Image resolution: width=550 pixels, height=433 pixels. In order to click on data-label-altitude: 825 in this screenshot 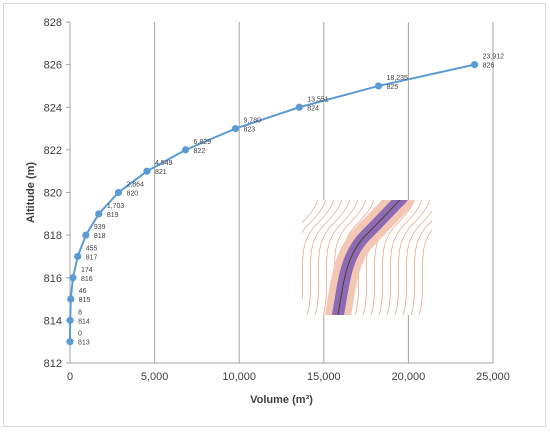, I will do `click(393, 87)`.